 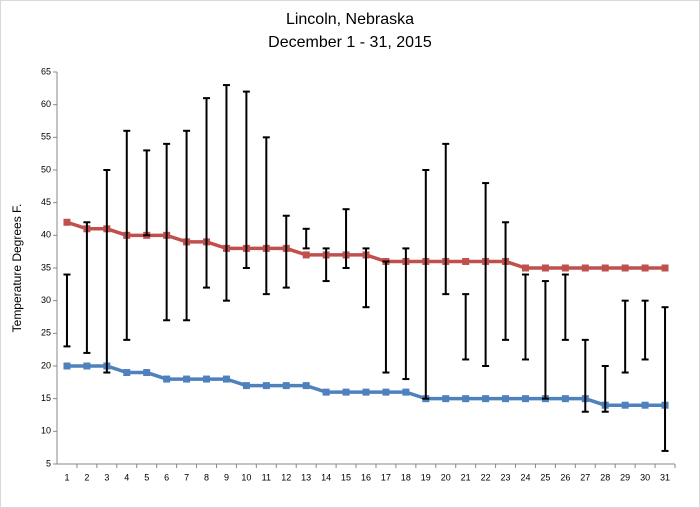 I want to click on x-tick-label: 30, so click(x=645, y=477).